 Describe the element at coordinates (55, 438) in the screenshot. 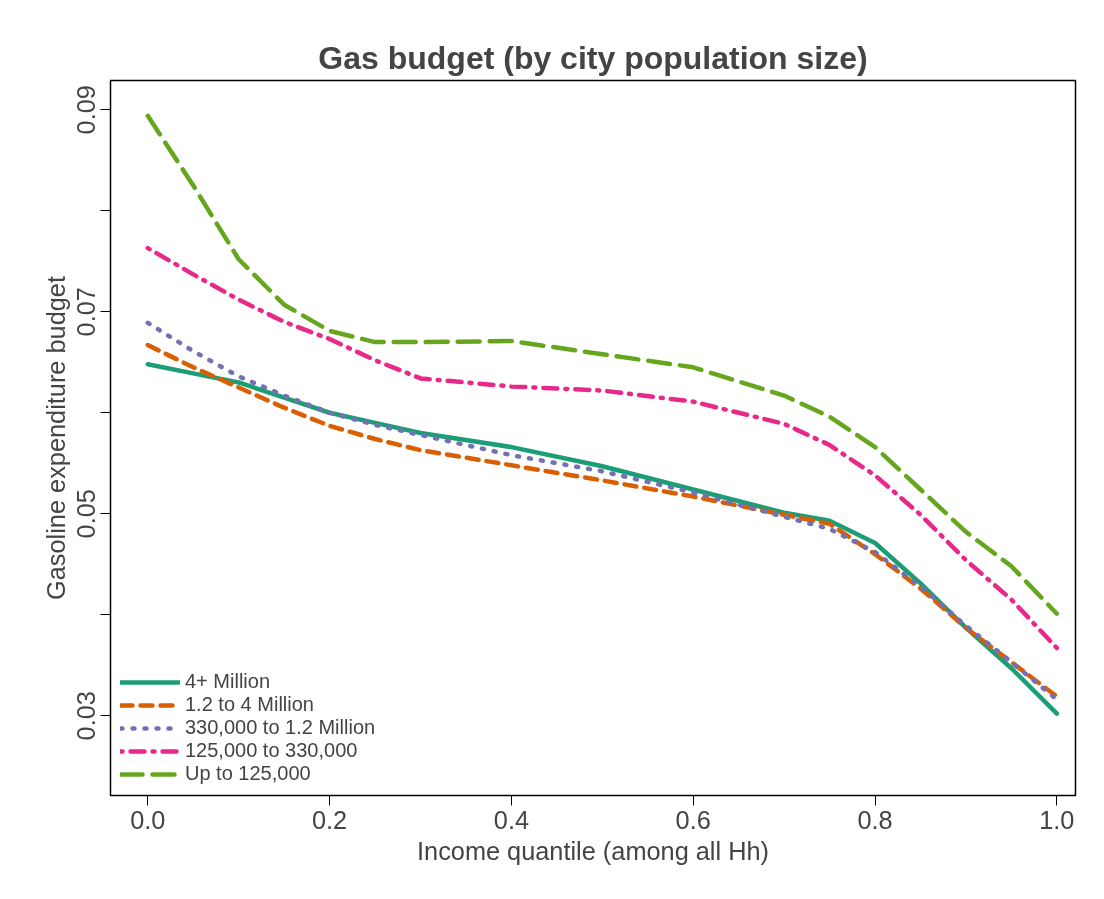

I see `y-axis-title: Gasoline expenditure budget` at that location.